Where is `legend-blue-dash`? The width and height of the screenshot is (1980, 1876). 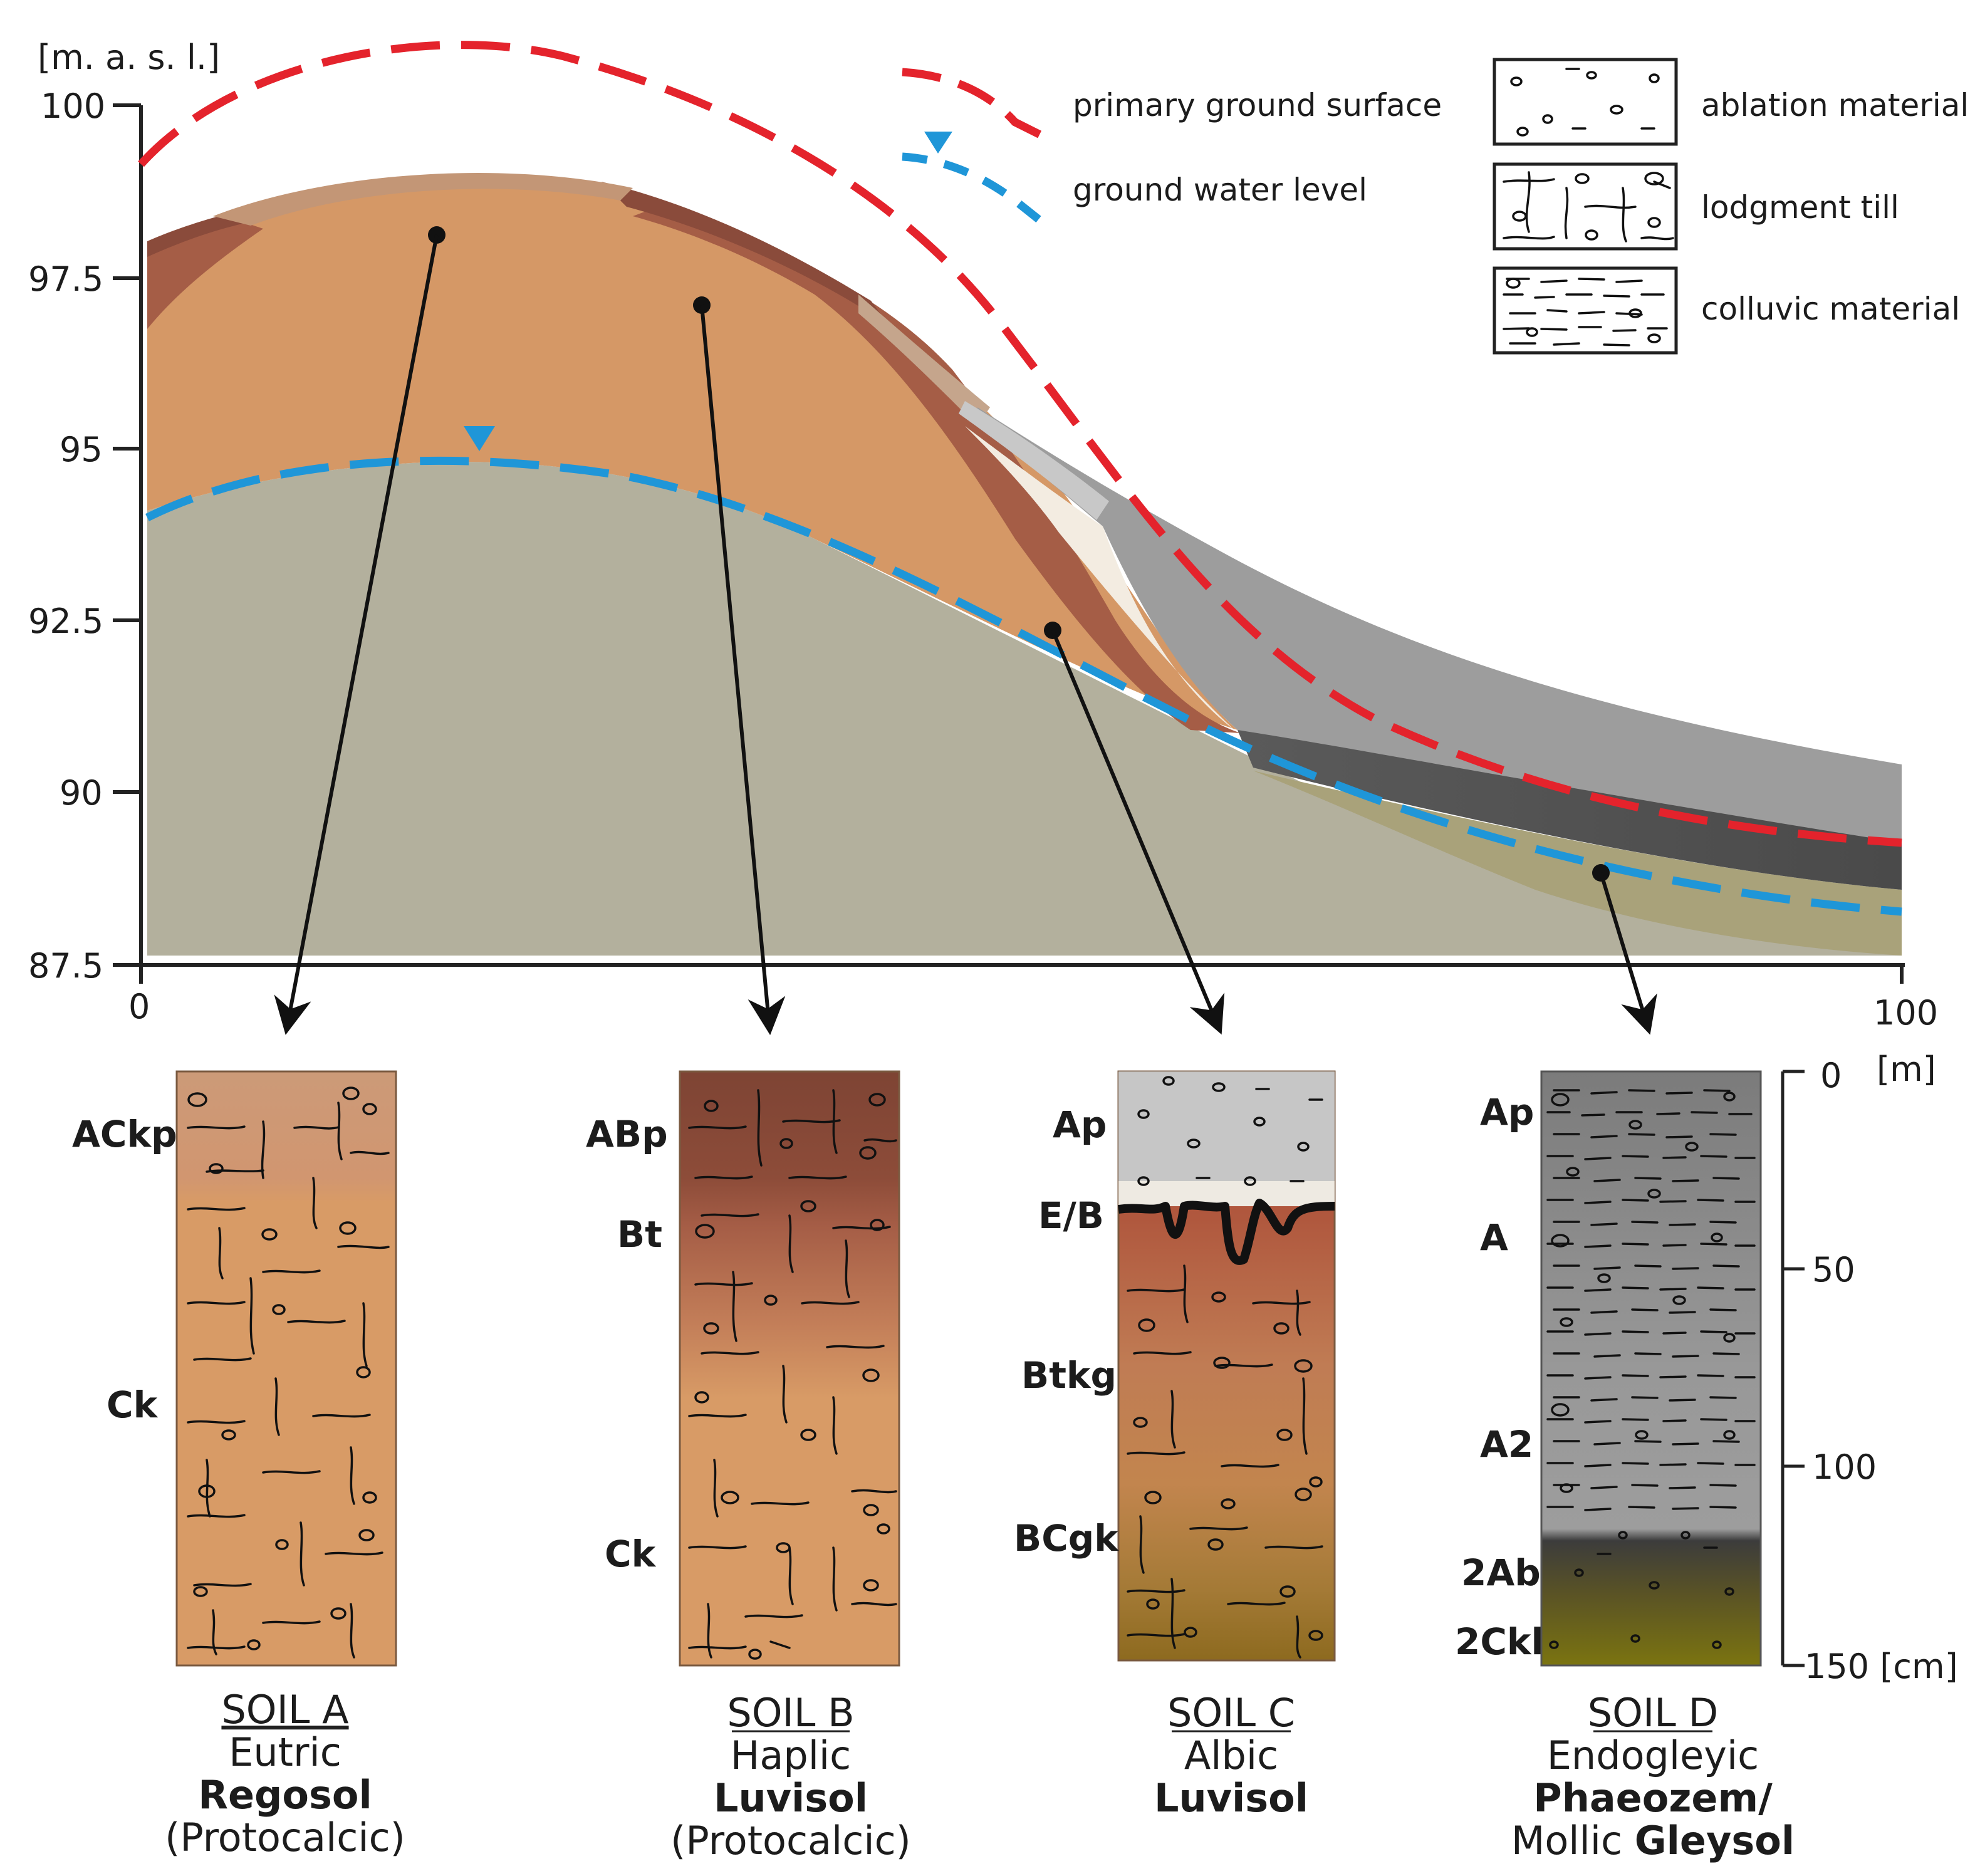
legend-blue-dash is located at coordinates (976, 191).